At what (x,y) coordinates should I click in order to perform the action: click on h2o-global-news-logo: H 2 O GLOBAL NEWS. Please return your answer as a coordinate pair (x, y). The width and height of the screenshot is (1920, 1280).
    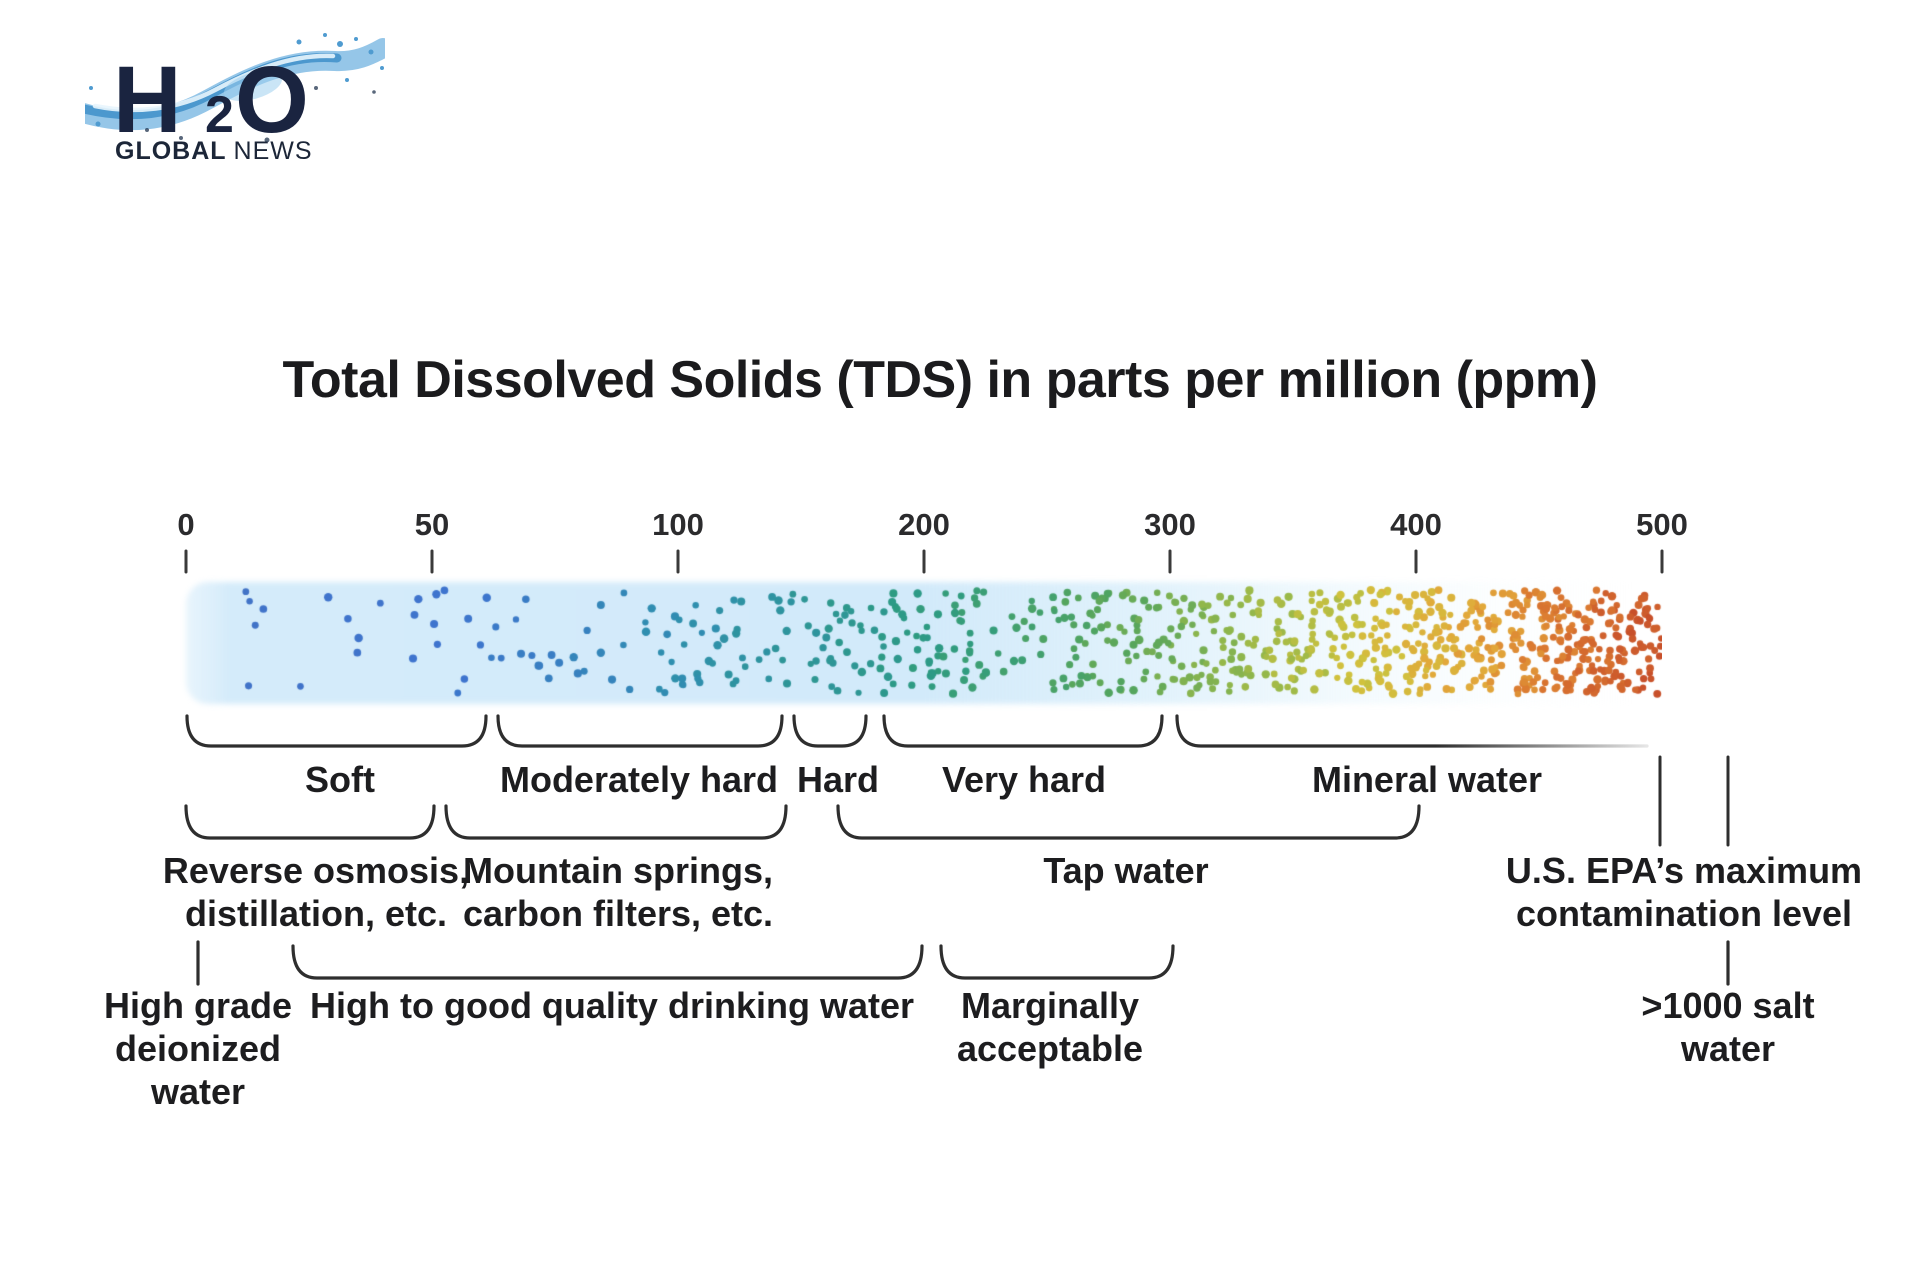
    Looking at the image, I should click on (235, 99).